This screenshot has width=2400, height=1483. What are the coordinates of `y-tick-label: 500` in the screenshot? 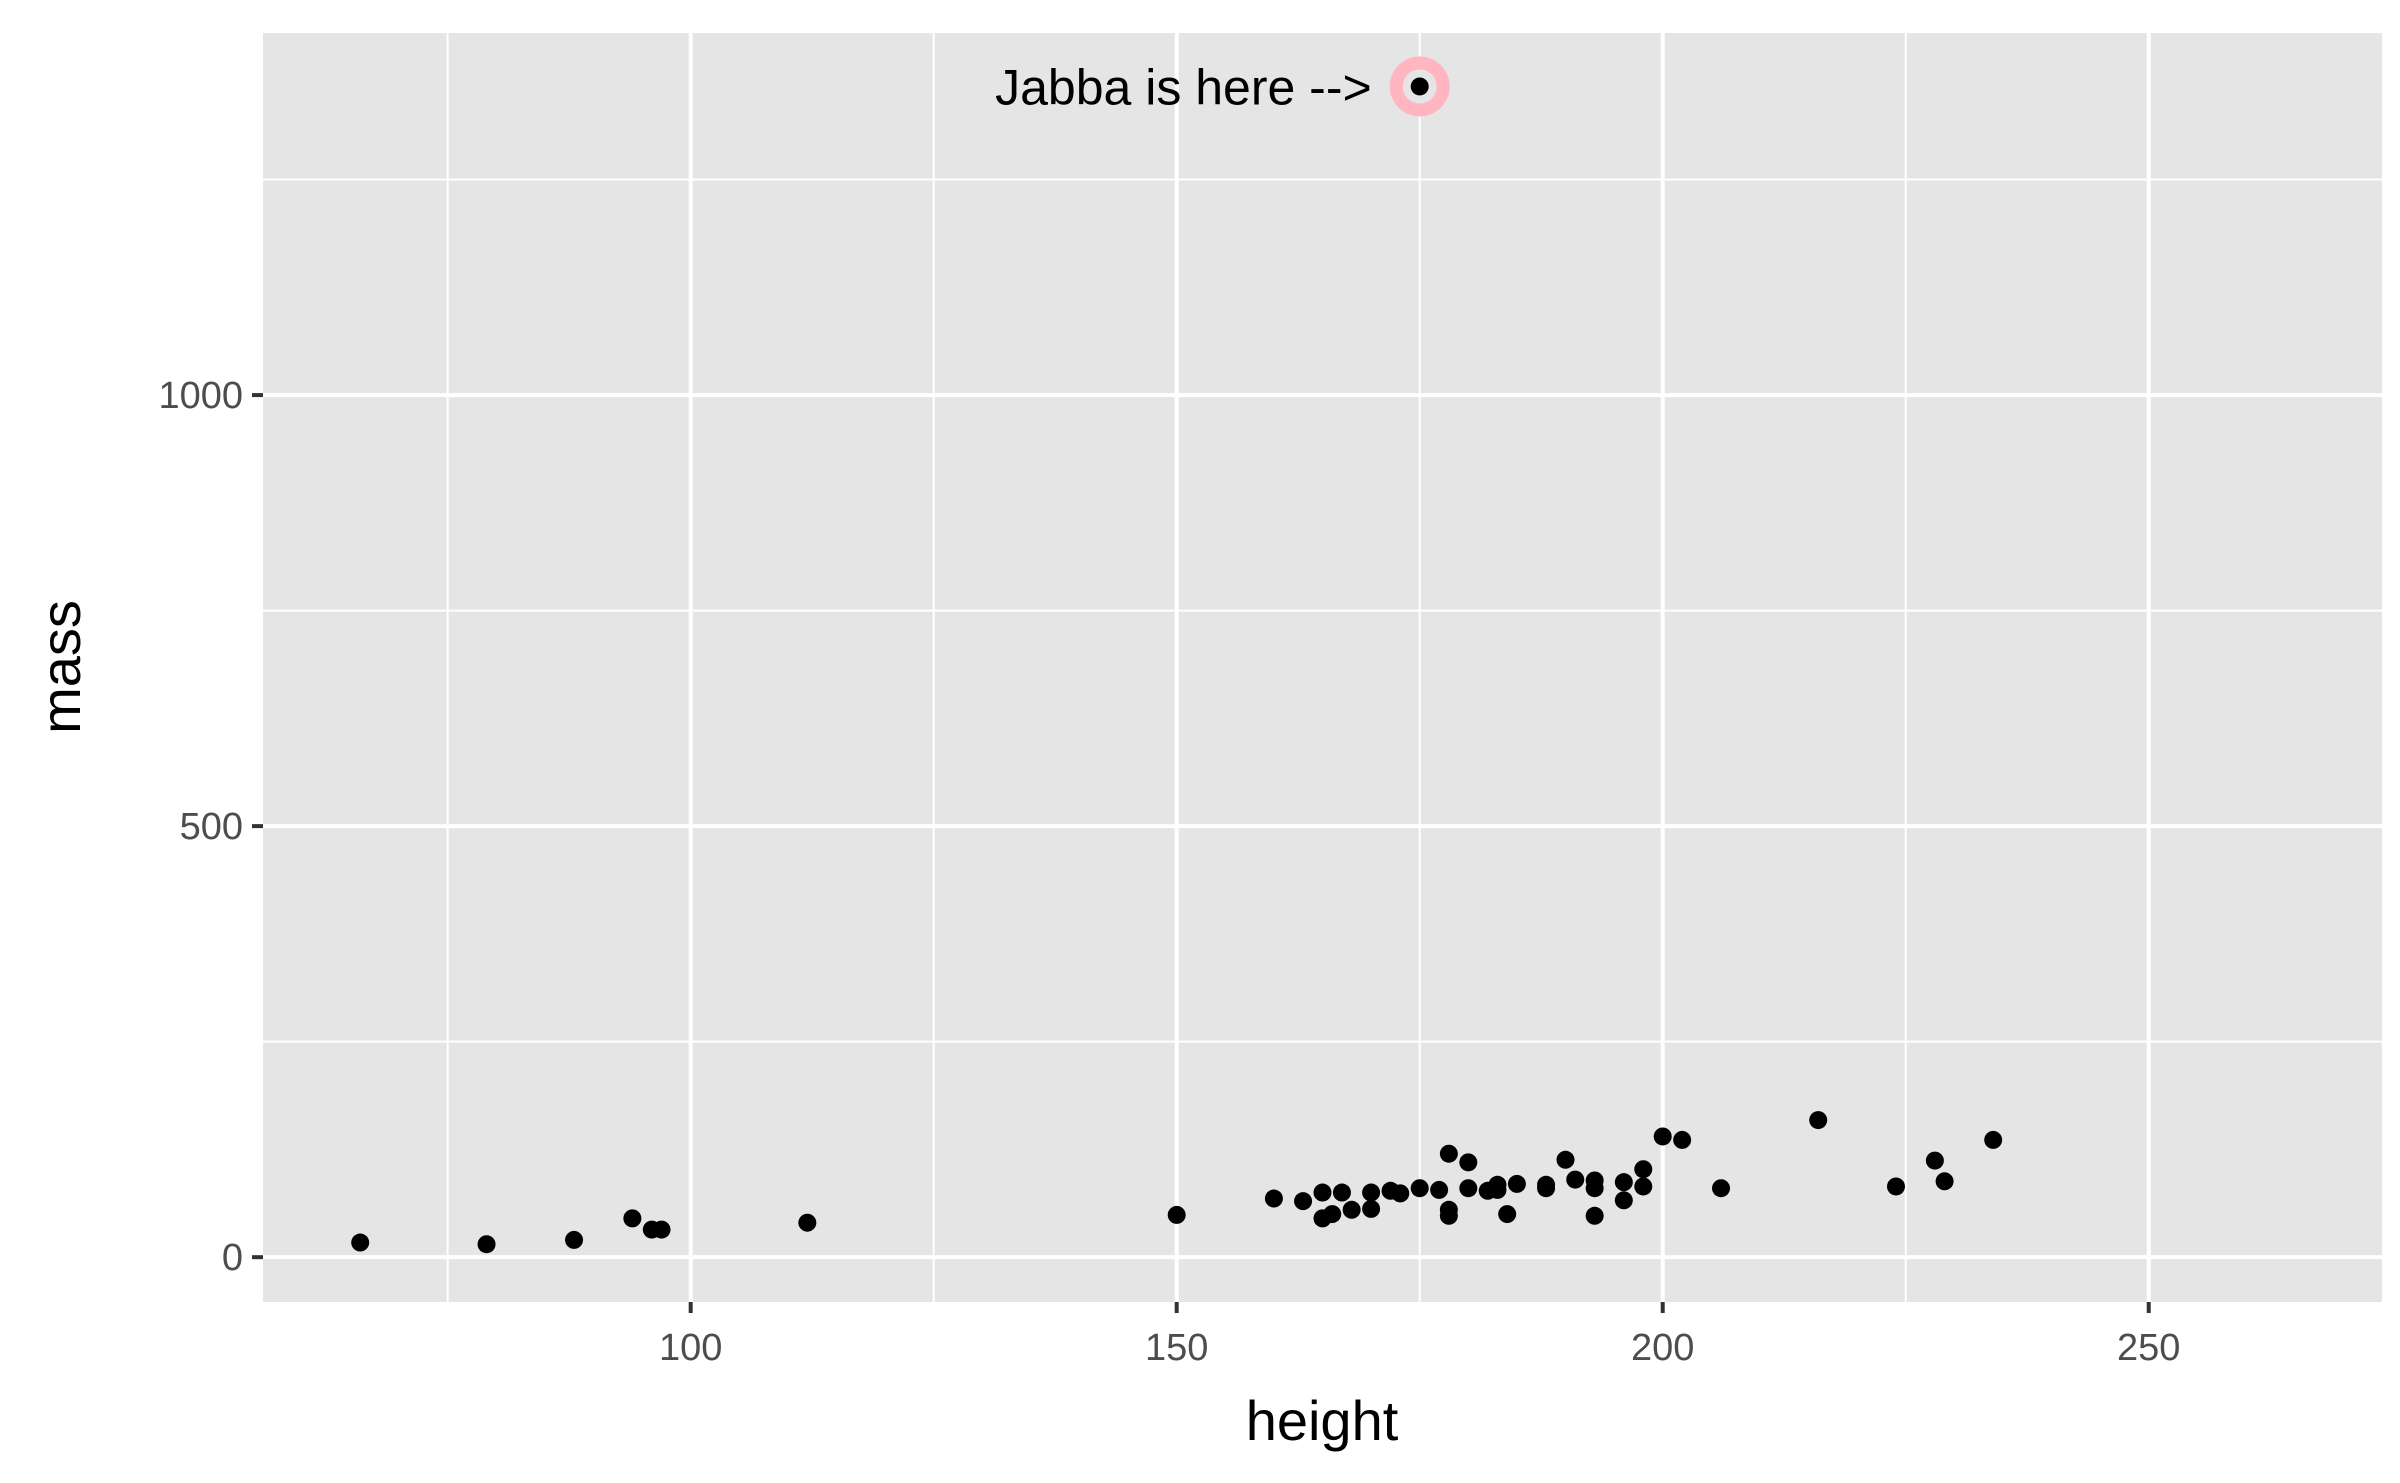 It's located at (211, 827).